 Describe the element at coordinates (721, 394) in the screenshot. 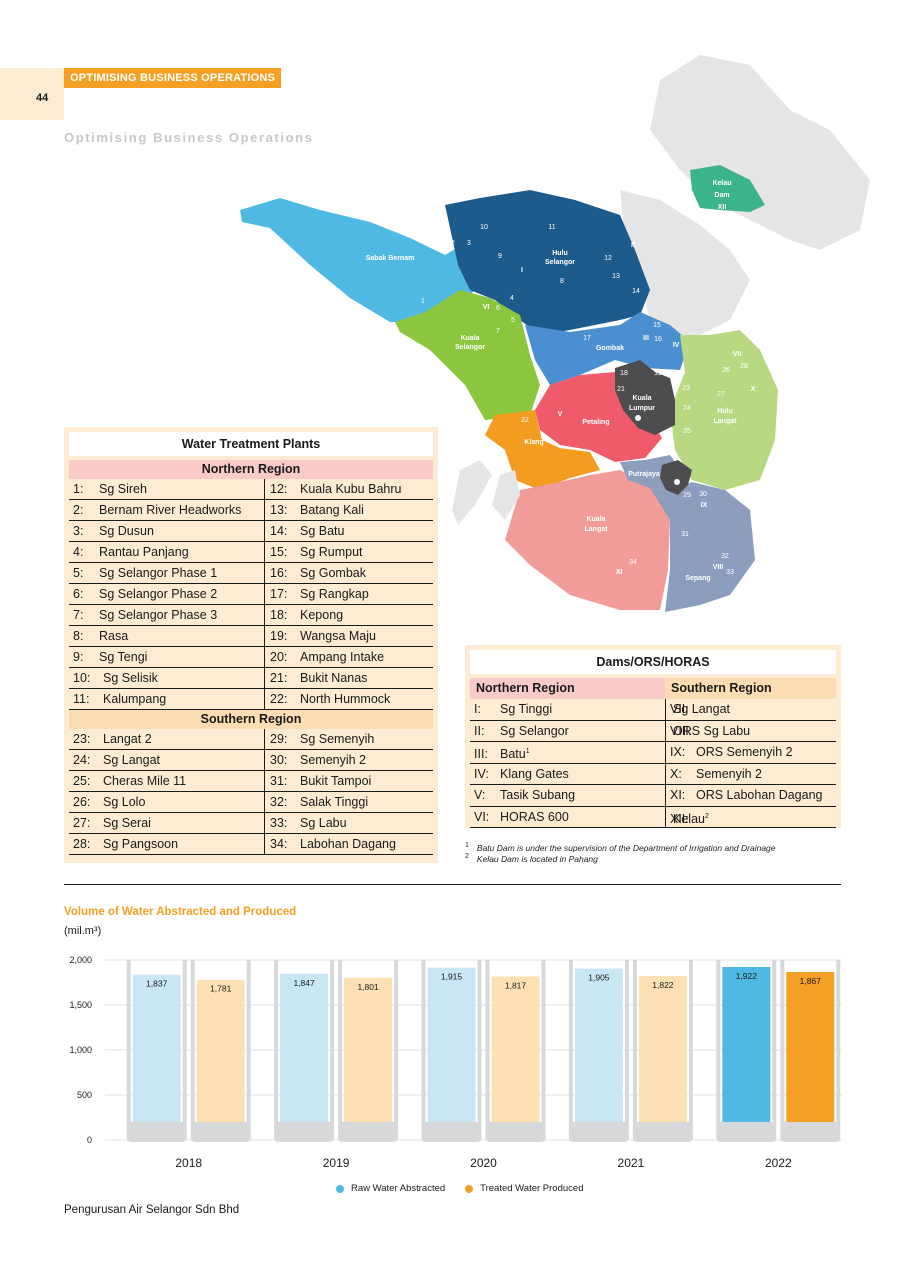

I see `svg-text: 27` at that location.